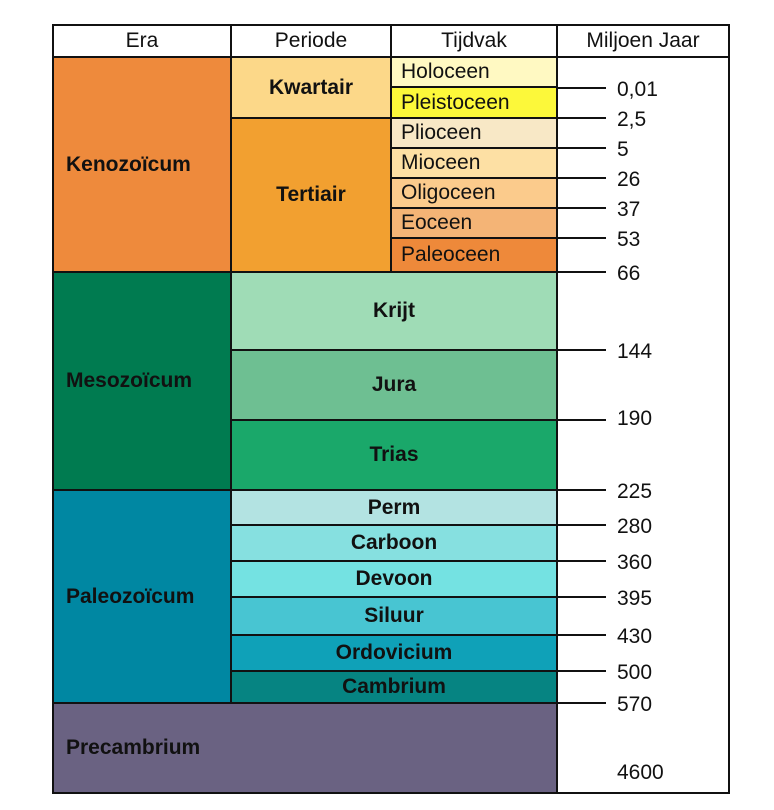 This screenshot has height=810, width=774. What do you see at coordinates (474, 133) in the screenshot?
I see `epoch-plioceen: Plioceen` at bounding box center [474, 133].